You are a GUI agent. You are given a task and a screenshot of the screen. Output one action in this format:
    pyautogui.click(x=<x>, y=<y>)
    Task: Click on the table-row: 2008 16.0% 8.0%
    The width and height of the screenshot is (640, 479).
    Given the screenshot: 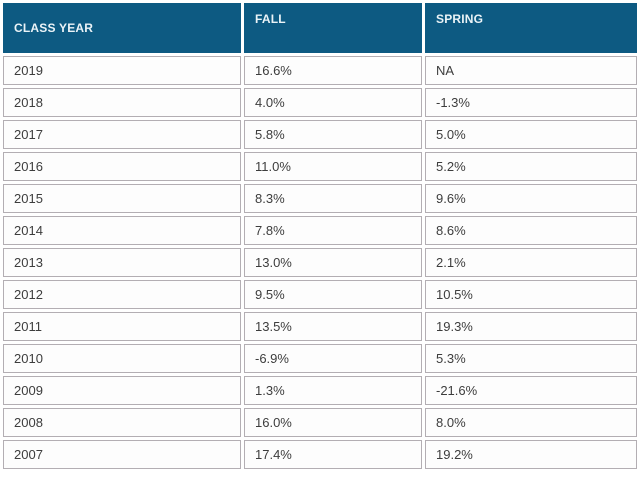 What is the action you would take?
    pyautogui.click(x=320, y=422)
    